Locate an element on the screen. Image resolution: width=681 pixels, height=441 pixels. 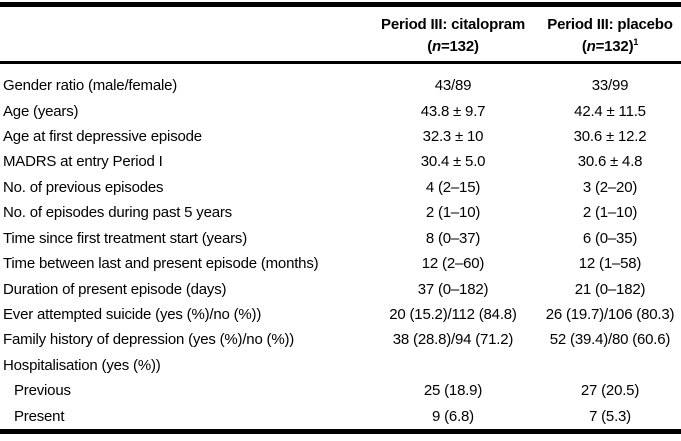
placebo-value: 30.6 ± 12.2 is located at coordinates (610, 137).